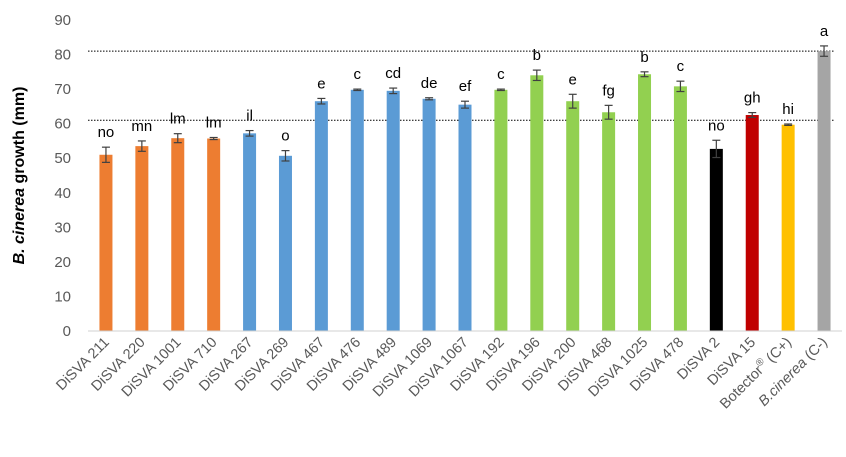 The width and height of the screenshot is (846, 457). Describe the element at coordinates (141, 126) in the screenshot. I see `significance-letter: mn` at that location.